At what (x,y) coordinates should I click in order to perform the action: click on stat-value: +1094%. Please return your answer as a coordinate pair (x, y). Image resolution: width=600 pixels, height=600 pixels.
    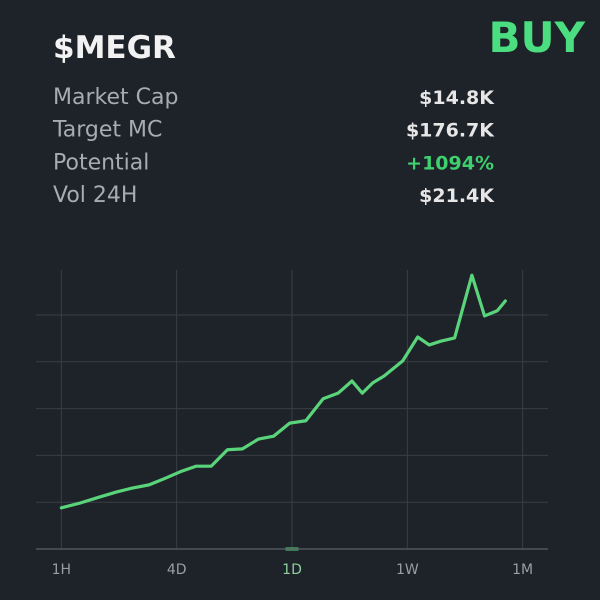
    Looking at the image, I should click on (450, 163).